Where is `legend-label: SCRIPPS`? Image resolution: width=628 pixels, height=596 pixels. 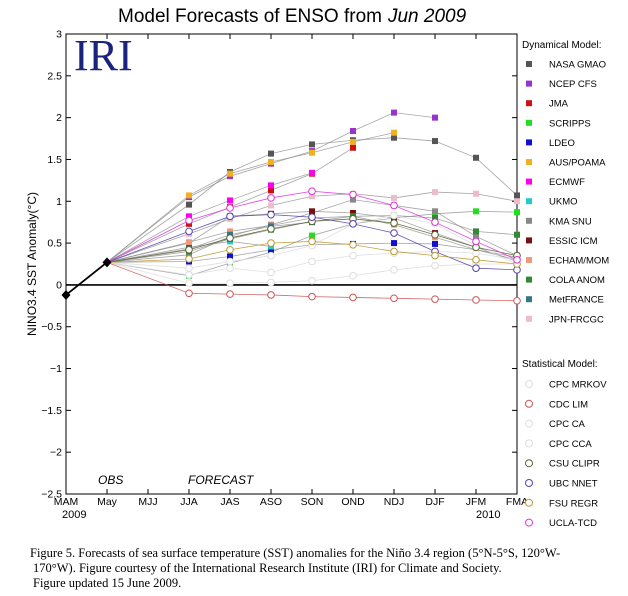 legend-label: SCRIPPS is located at coordinates (570, 123).